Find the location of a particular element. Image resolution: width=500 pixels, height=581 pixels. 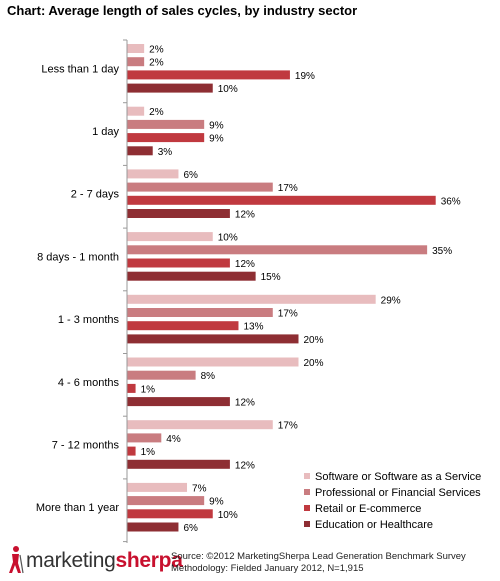

legend-swatch-education is located at coordinates (307, 524).